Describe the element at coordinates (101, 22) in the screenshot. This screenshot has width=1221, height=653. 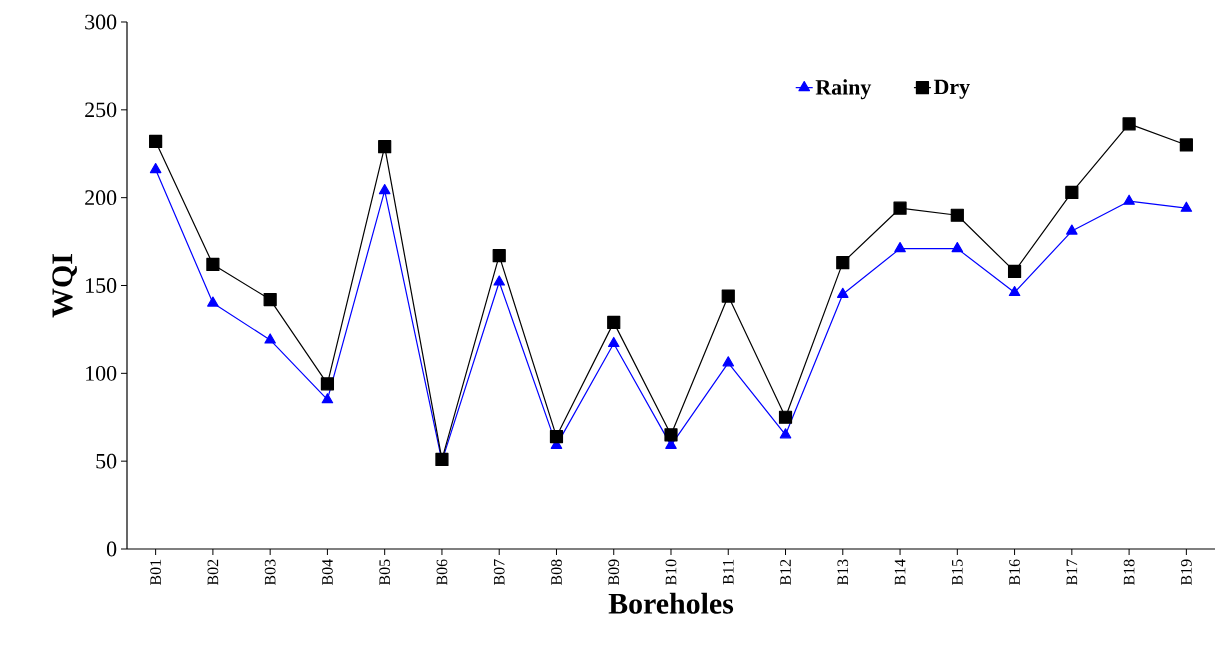
I see `y-tick-label: 300` at that location.